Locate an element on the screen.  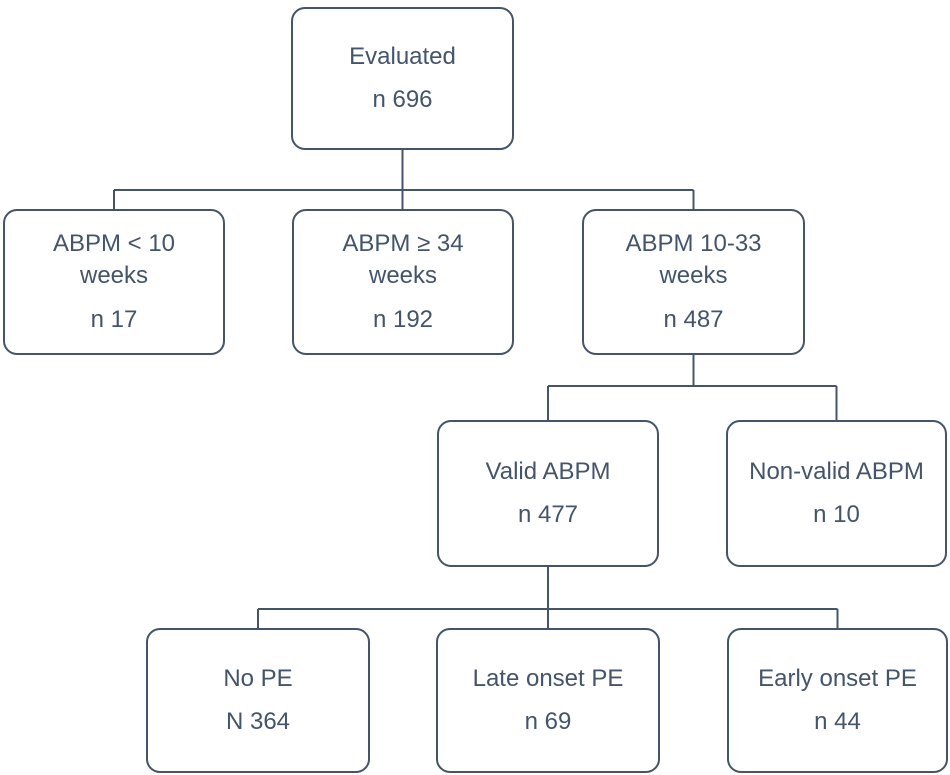
node-label: Valid ABPM is located at coordinates (548, 472).